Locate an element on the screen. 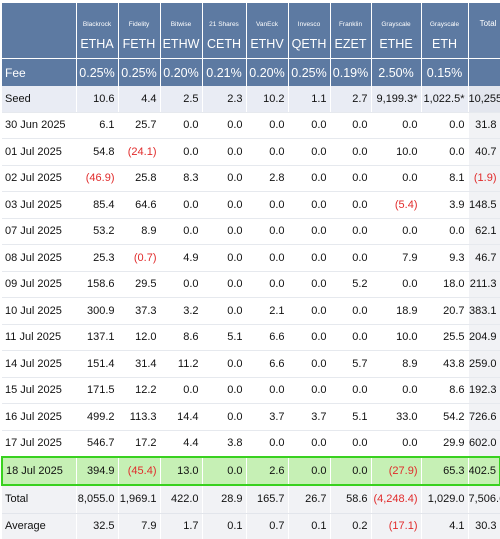  ticker-header: CETH is located at coordinates (224, 44).